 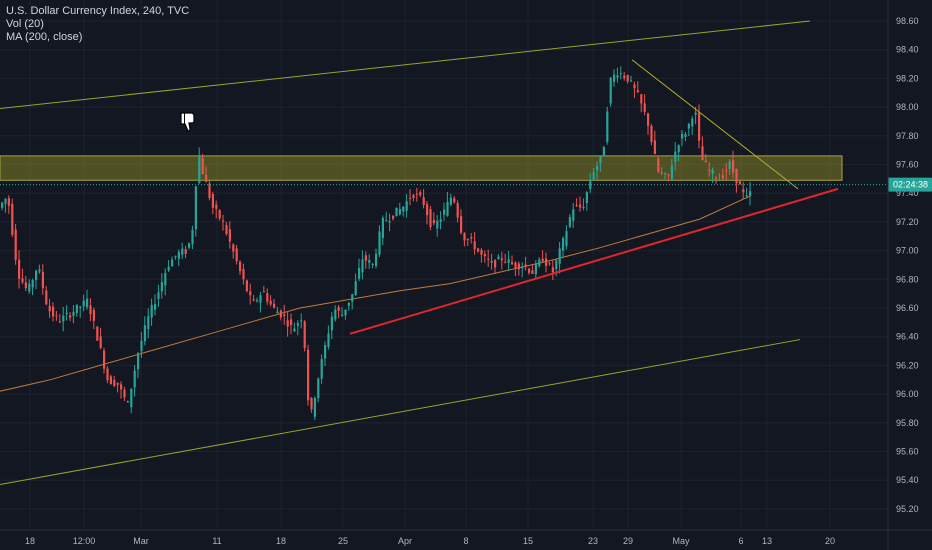 What do you see at coordinates (830, 541) in the screenshot?
I see `x-tick-label: 20` at bounding box center [830, 541].